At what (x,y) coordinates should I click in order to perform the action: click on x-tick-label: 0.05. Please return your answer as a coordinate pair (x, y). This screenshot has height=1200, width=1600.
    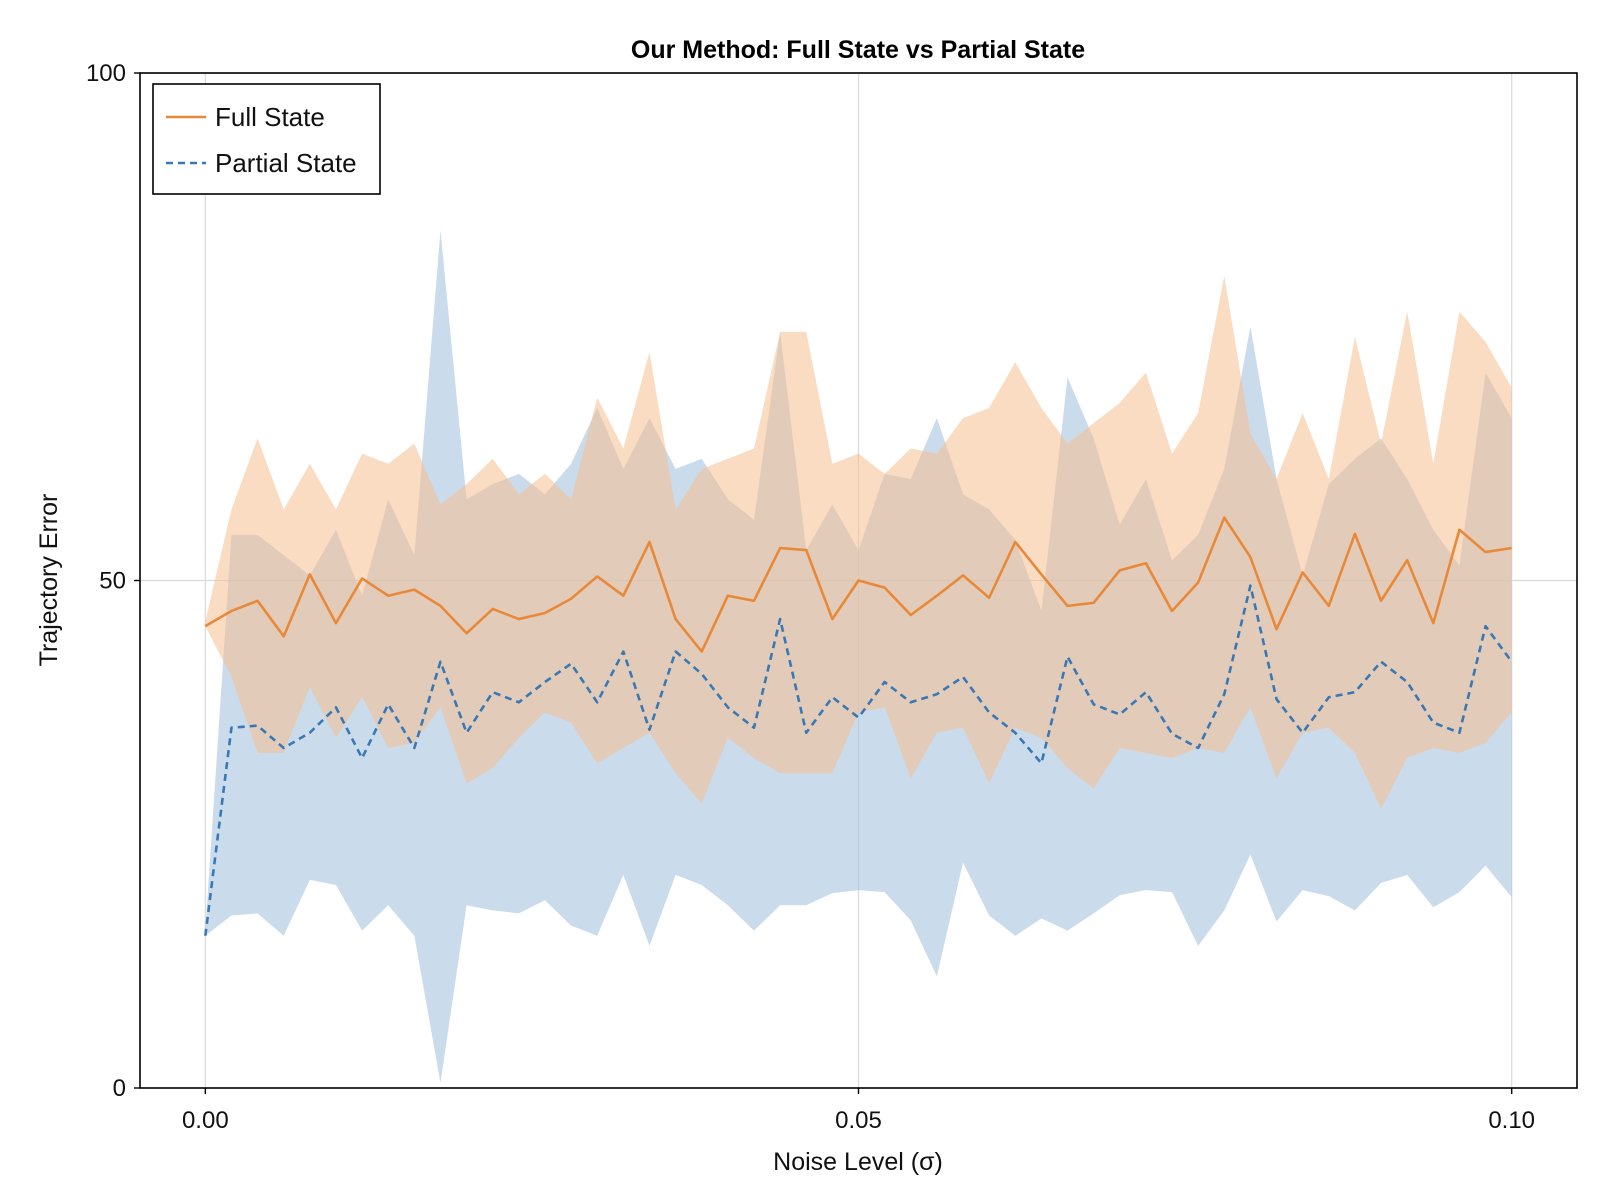
    Looking at the image, I should click on (858, 1120).